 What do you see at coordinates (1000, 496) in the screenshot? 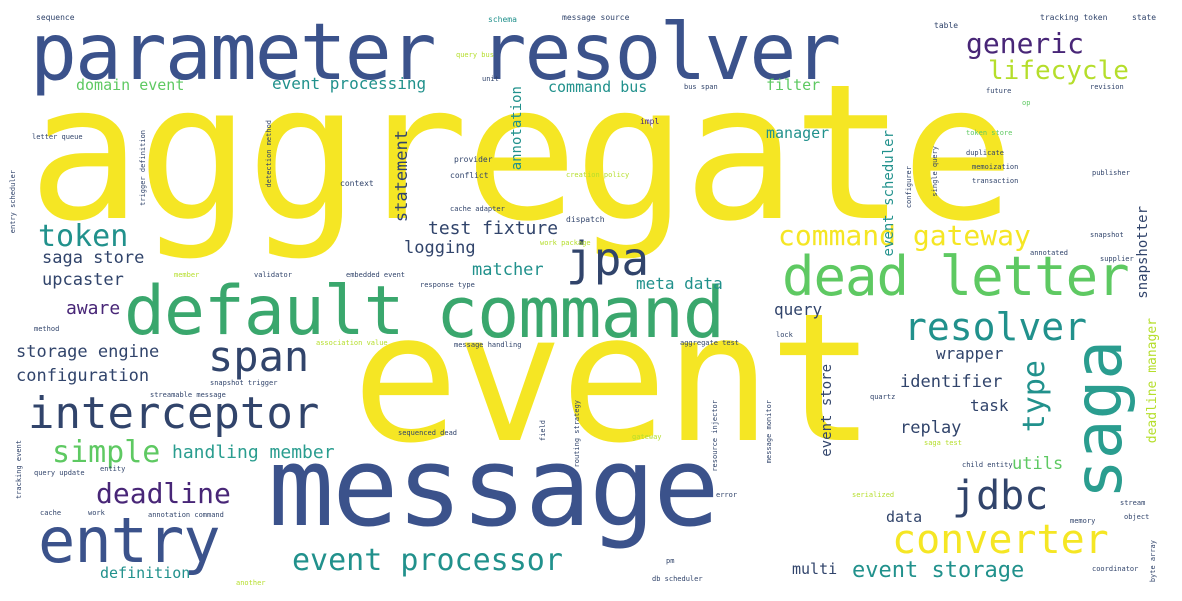
I see `word-jdbc: jdbc` at bounding box center [1000, 496].